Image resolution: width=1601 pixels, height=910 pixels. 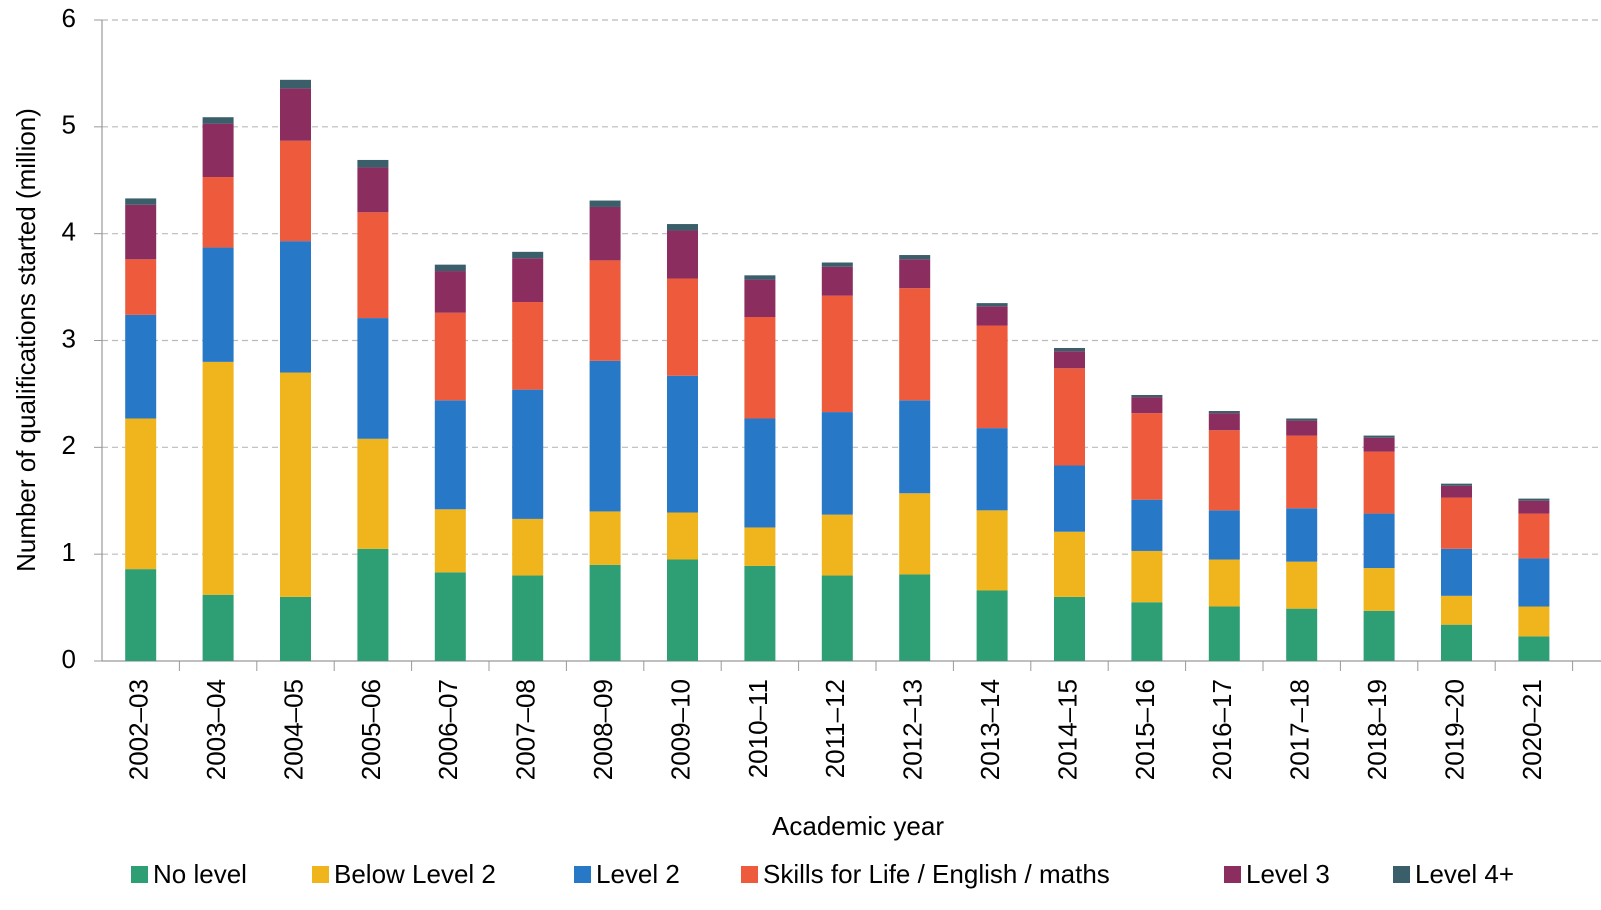 What do you see at coordinates (69, 445) in the screenshot?
I see `y-tick-label: 2` at bounding box center [69, 445].